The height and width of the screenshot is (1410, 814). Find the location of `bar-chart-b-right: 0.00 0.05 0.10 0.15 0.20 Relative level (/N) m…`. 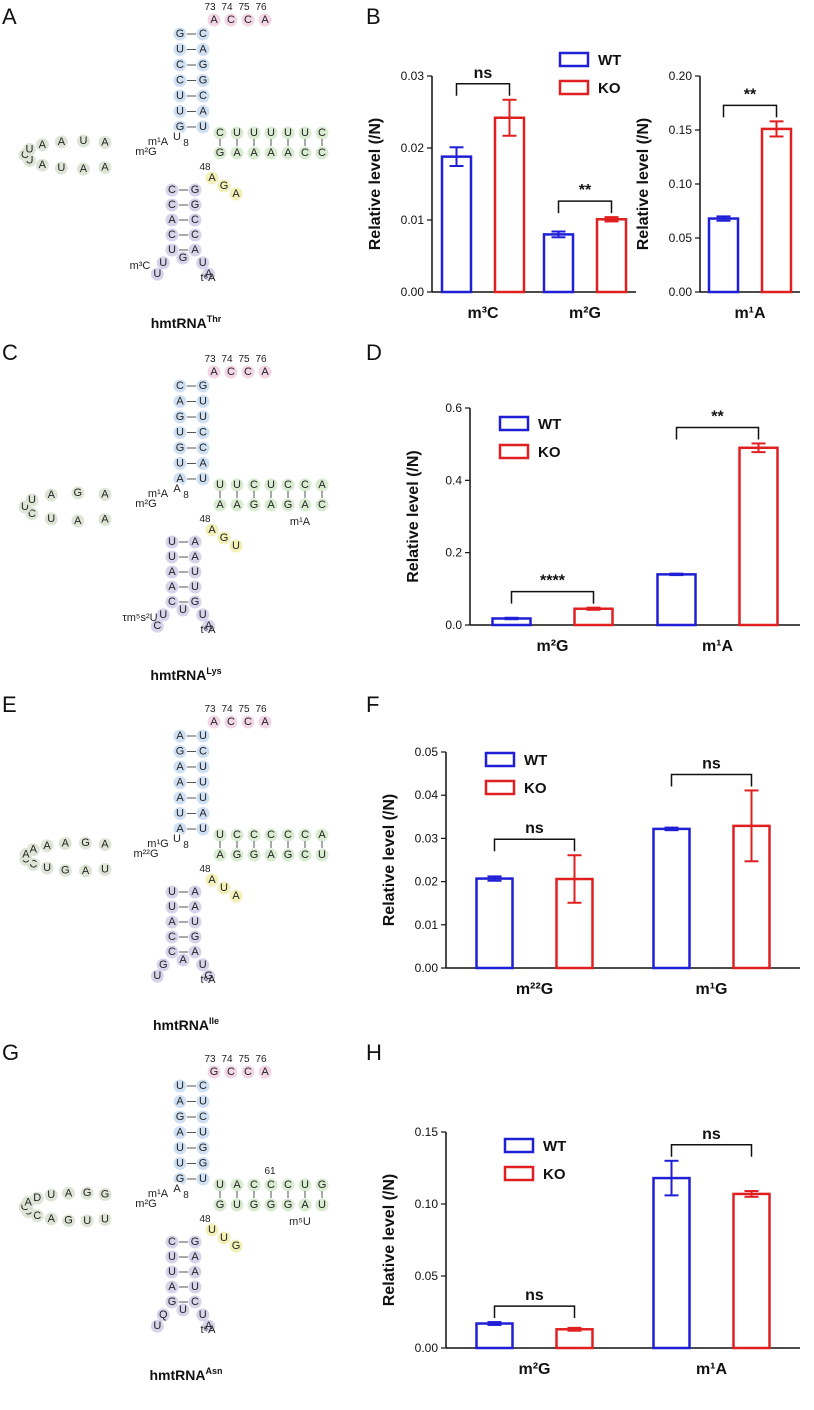

bar-chart-b-right: 0.00 0.05 0.10 0.15 0.20 Relative level (/N) m… is located at coordinates (717, 195).